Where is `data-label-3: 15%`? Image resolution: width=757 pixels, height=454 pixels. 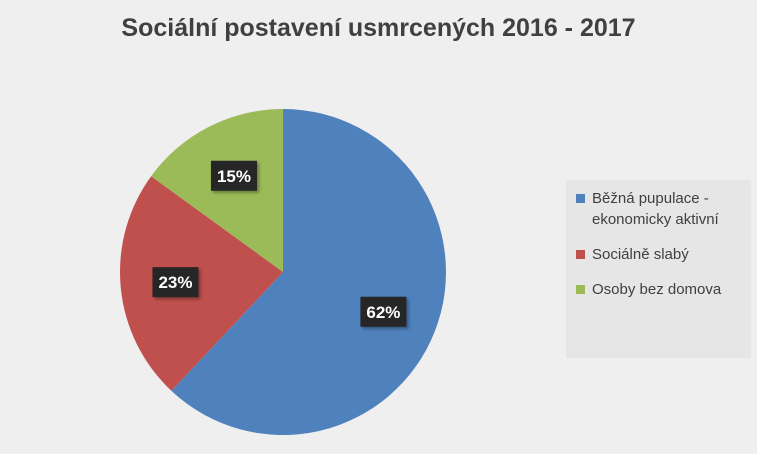
data-label-3: 15% is located at coordinates (233, 175).